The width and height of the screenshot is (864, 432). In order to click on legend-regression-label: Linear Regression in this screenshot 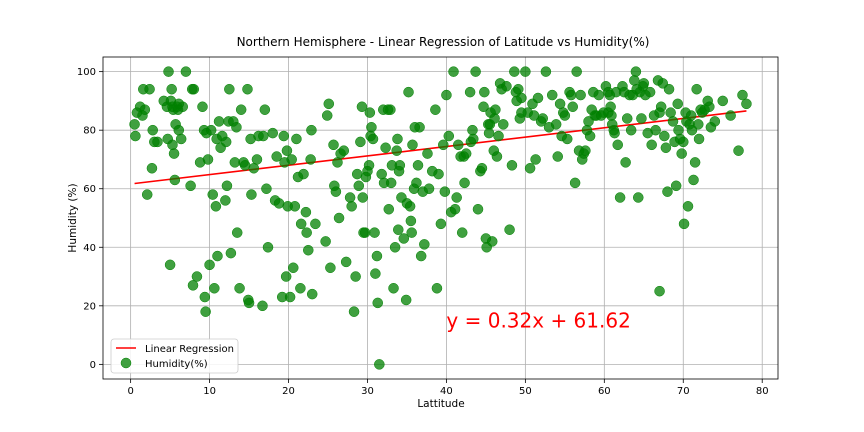, I will do `click(189, 349)`.